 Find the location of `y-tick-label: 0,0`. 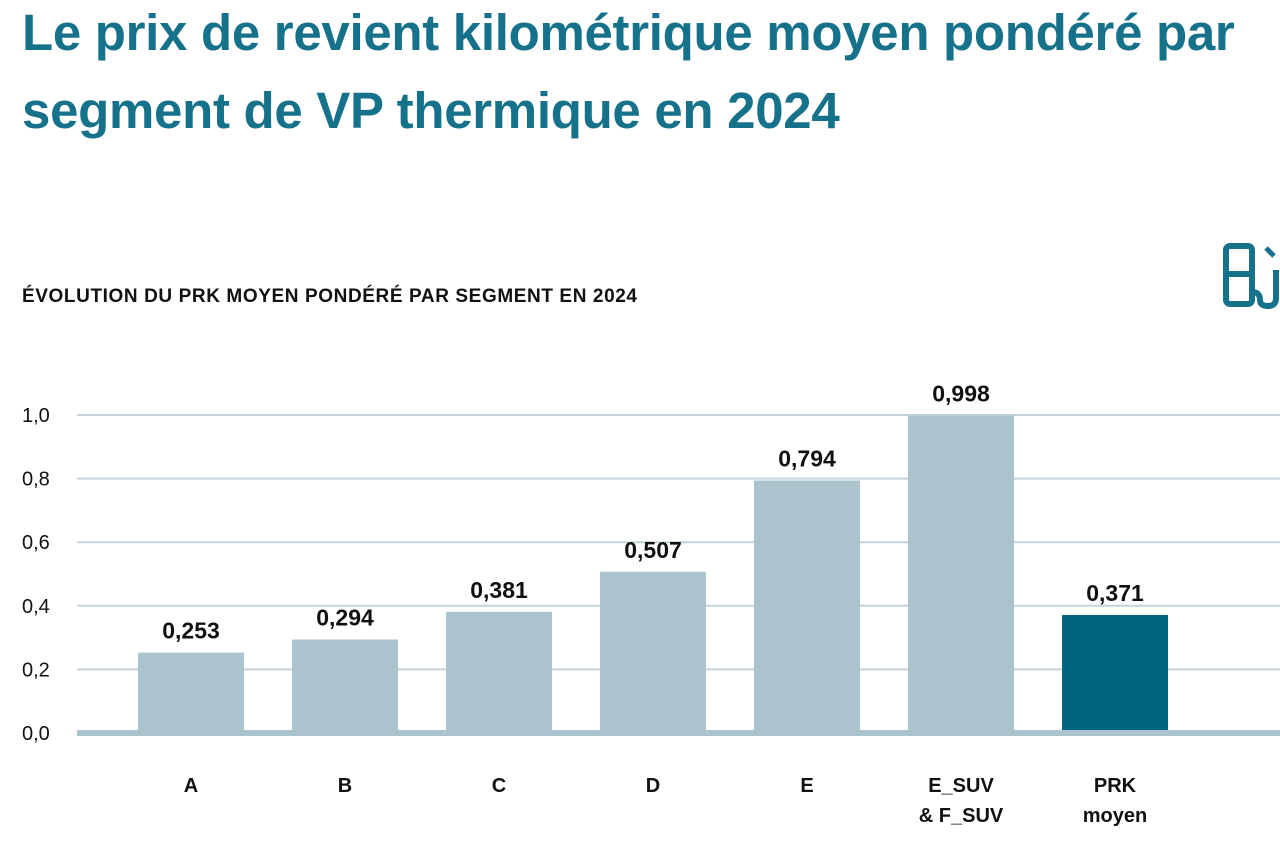

y-tick-label: 0,0 is located at coordinates (36, 734).